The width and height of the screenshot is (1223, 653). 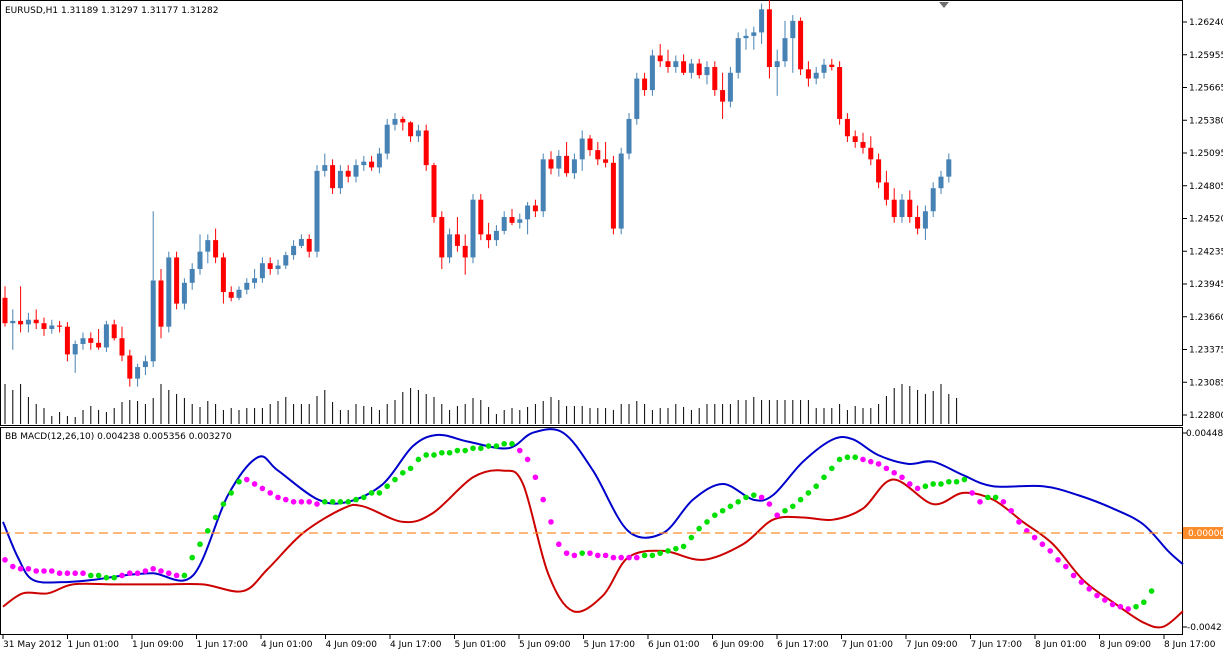 I want to click on time-tick-label: 4 Jun 17:00, so click(x=416, y=645).